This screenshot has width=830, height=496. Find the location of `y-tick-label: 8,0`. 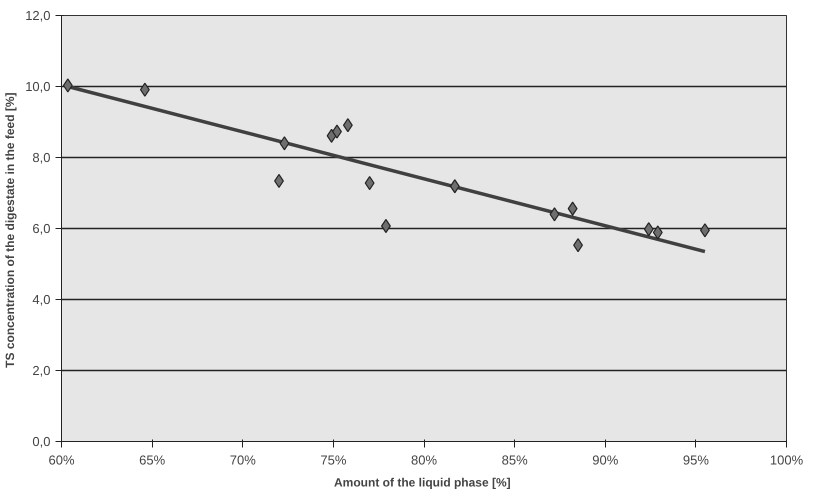

y-tick-label: 8,0 is located at coordinates (41, 157).